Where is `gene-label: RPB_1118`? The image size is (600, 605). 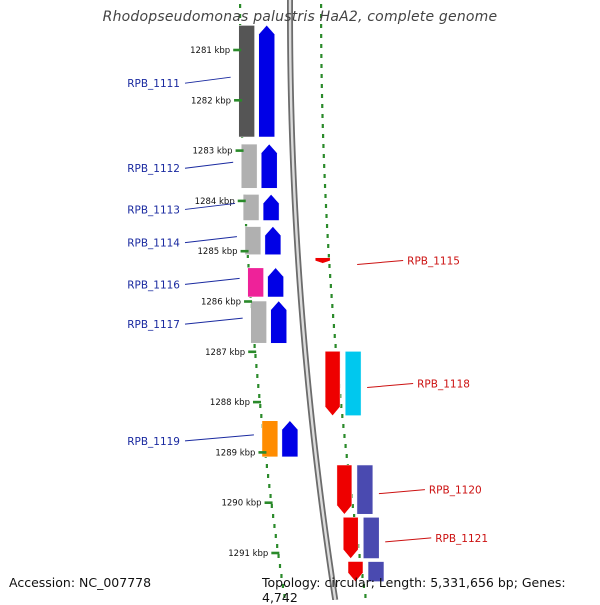
gene-label: RPB_1118 is located at coordinates (443, 384).